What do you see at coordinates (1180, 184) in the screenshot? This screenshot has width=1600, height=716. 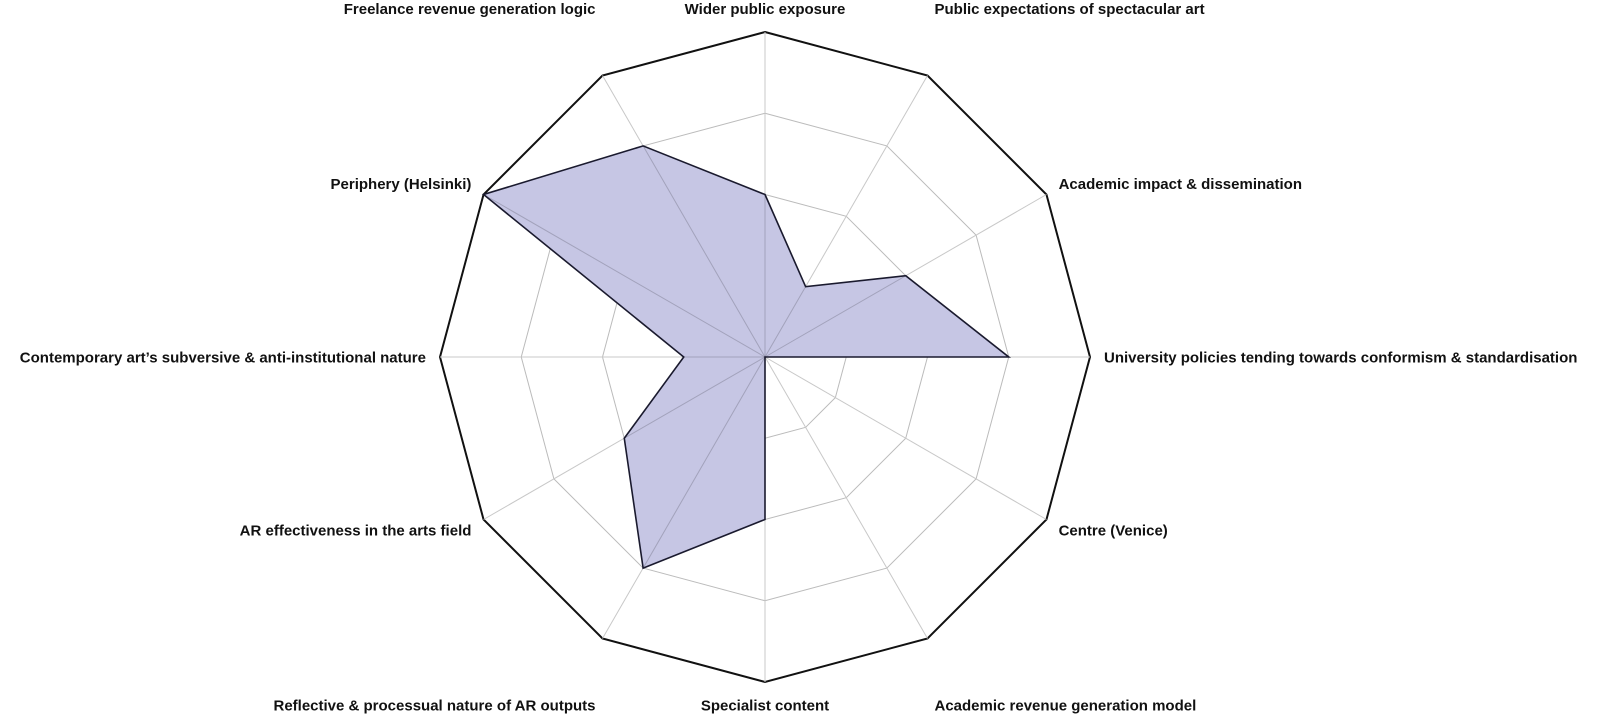 I see `axis-label-3: Academic impact & dissemination` at bounding box center [1180, 184].